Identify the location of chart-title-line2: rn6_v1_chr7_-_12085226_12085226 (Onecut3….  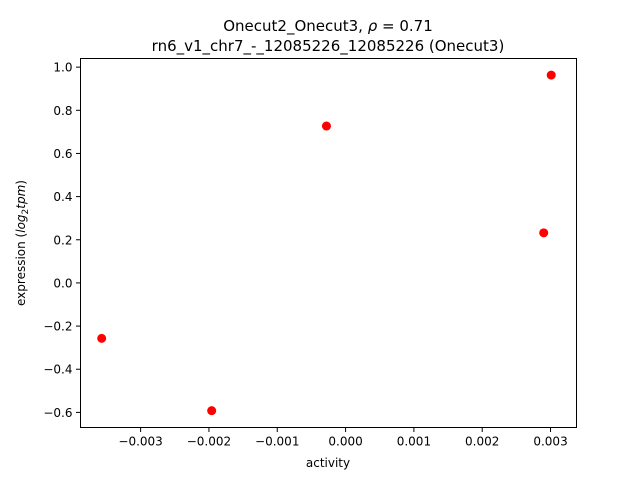
(328, 46).